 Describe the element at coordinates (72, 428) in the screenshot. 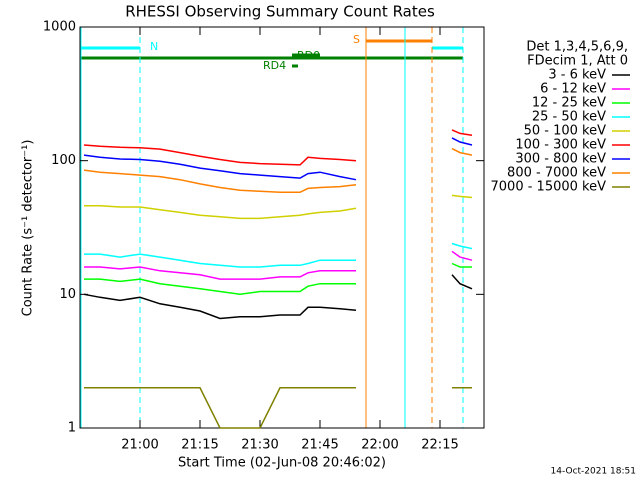

I see `y-tick-label: 1` at that location.